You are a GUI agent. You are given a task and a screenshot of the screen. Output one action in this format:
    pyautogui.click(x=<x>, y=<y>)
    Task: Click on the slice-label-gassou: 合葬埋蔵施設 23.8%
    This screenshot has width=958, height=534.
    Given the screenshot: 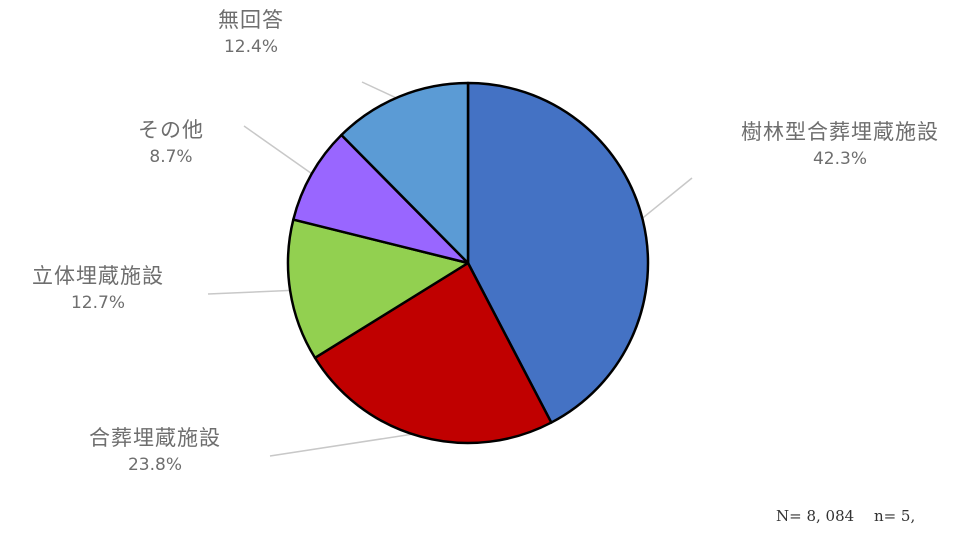 What is the action you would take?
    pyautogui.click(x=155, y=451)
    